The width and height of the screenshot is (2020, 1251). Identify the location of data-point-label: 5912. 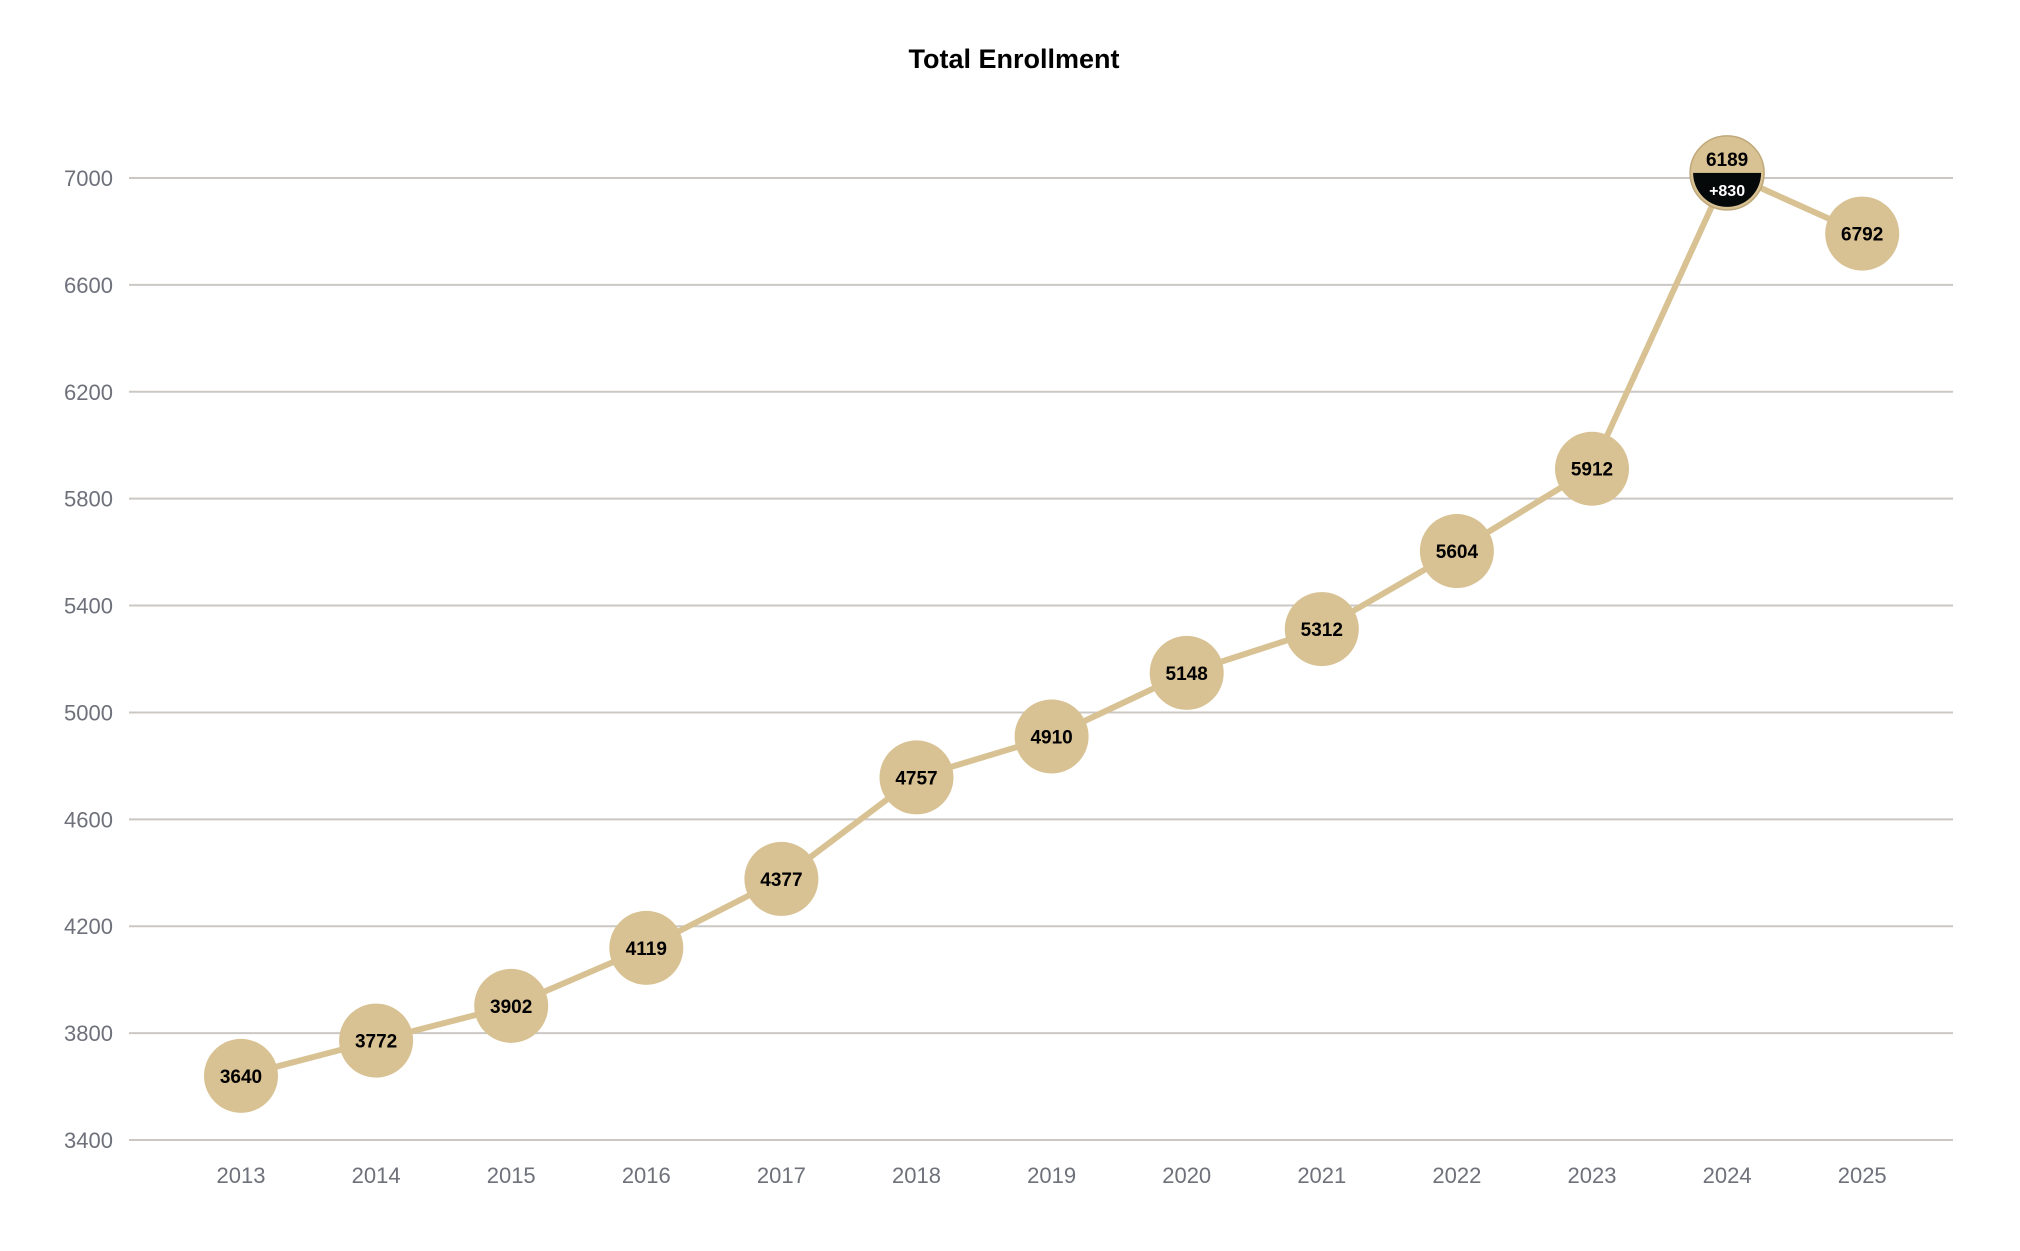
(1592, 470).